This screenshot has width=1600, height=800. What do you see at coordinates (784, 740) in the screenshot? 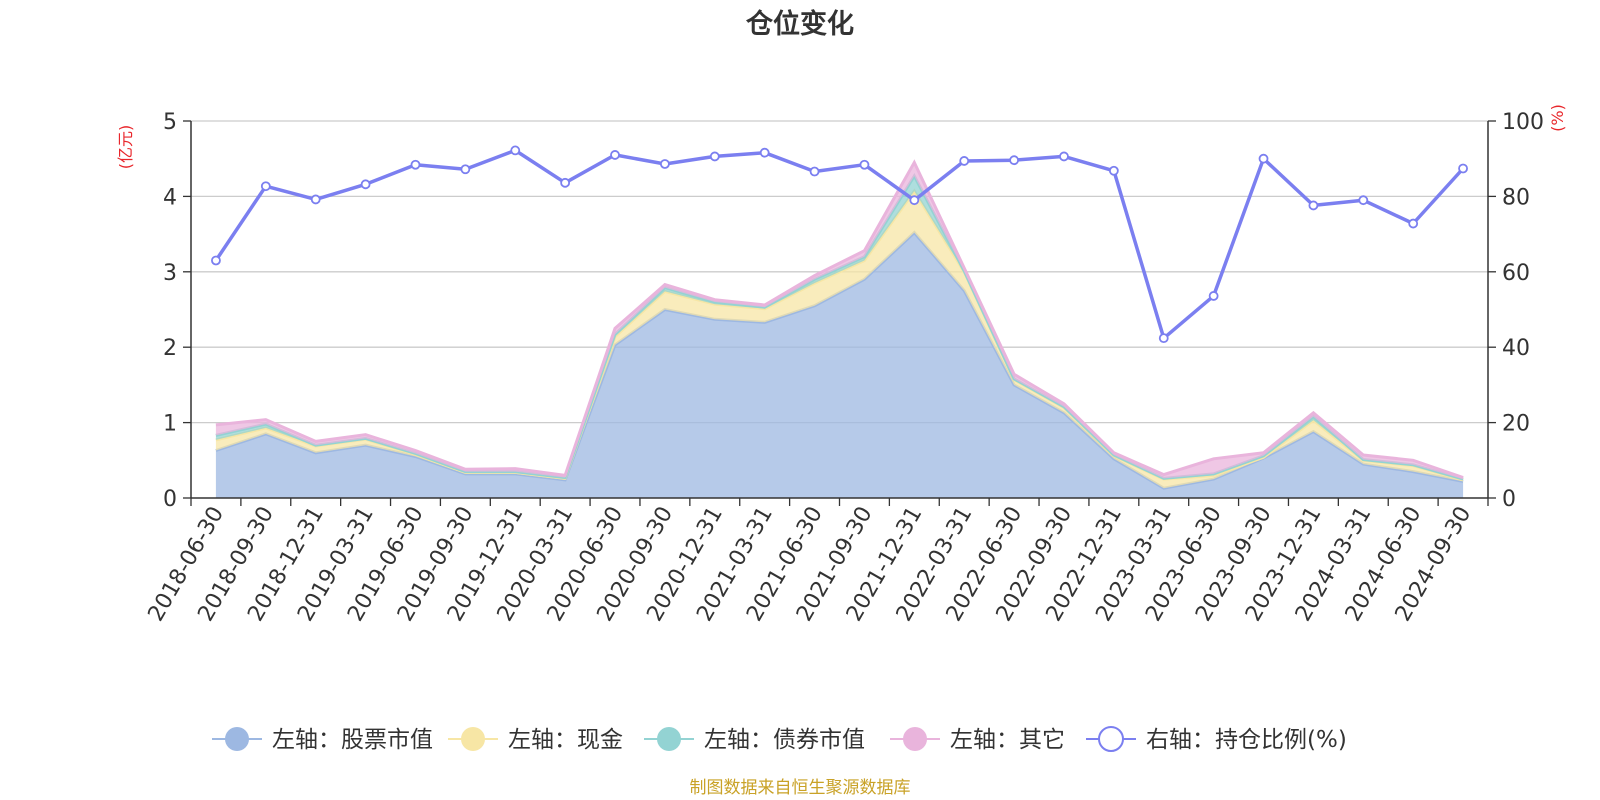
I see `legend-label-3: 左轴：债券市值` at bounding box center [784, 740].